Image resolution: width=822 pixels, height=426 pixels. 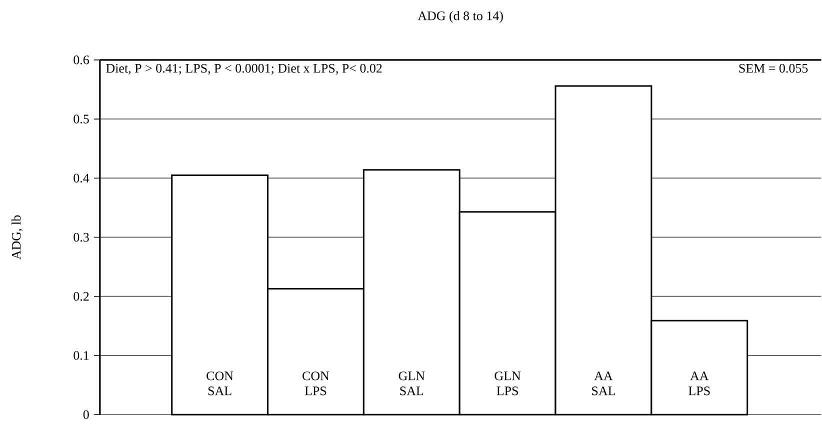 I want to click on y-tick-label: 0.5, so click(x=81, y=119).